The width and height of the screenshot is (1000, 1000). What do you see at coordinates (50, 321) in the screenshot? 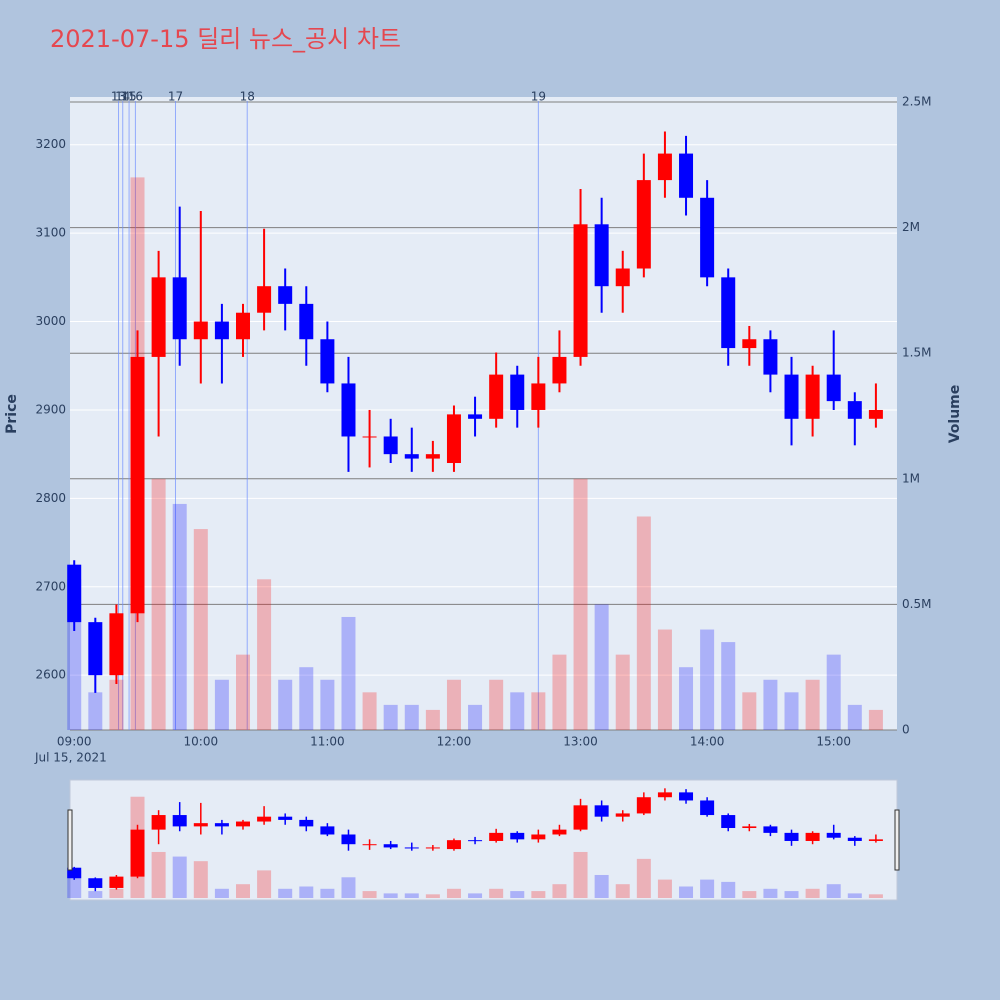
I see `y-tick-label: 3000` at bounding box center [50, 321].